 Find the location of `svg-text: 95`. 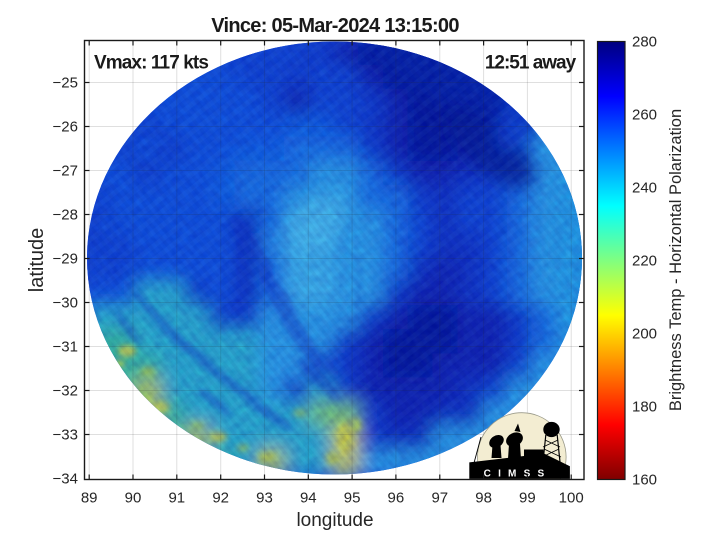

svg-text: 95 is located at coordinates (352, 498).